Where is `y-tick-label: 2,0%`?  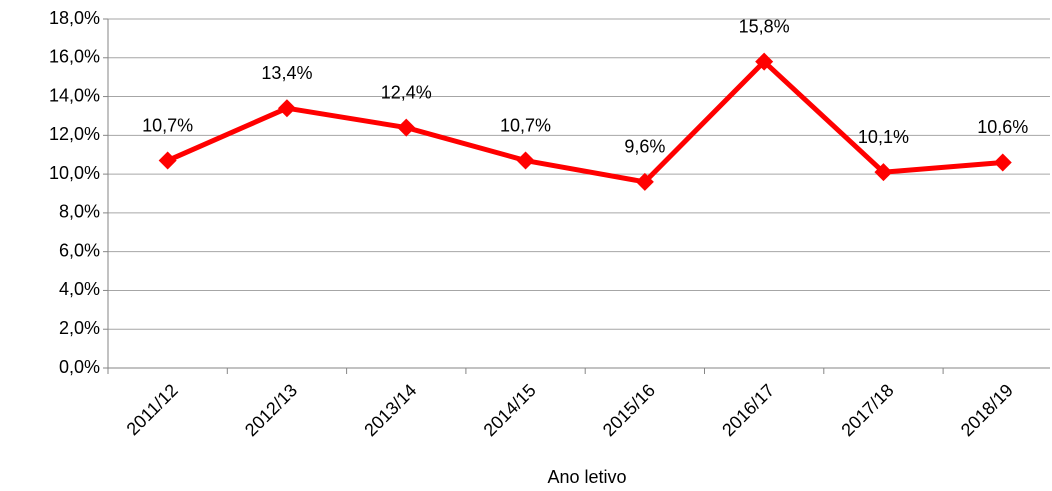 y-tick-label: 2,0% is located at coordinates (79, 328).